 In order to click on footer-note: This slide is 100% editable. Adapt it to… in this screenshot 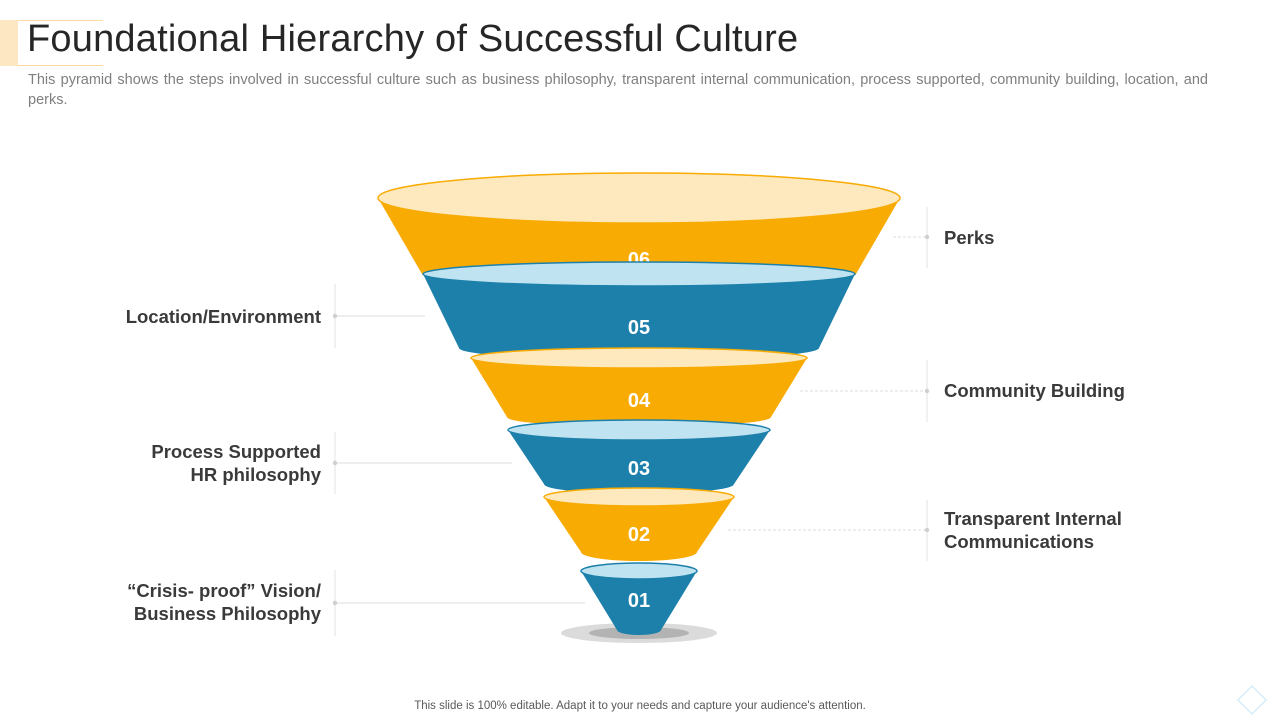, I will do `click(640, 706)`.